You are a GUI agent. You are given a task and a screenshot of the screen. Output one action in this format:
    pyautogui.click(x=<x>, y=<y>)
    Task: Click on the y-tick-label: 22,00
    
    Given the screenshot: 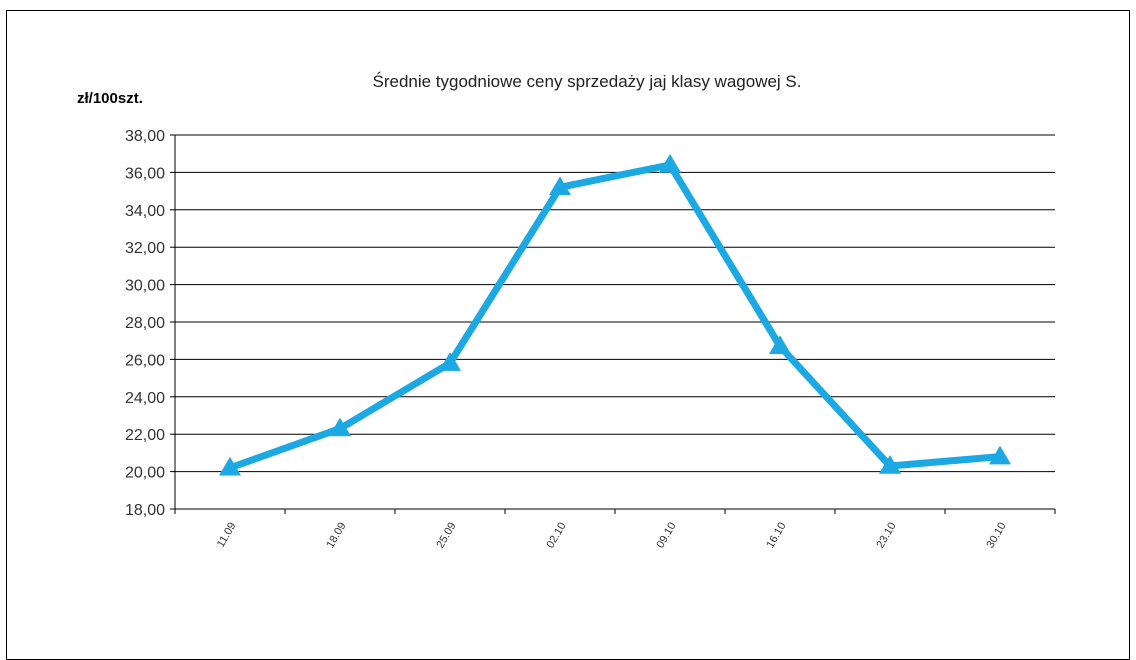 What is the action you would take?
    pyautogui.click(x=145, y=435)
    